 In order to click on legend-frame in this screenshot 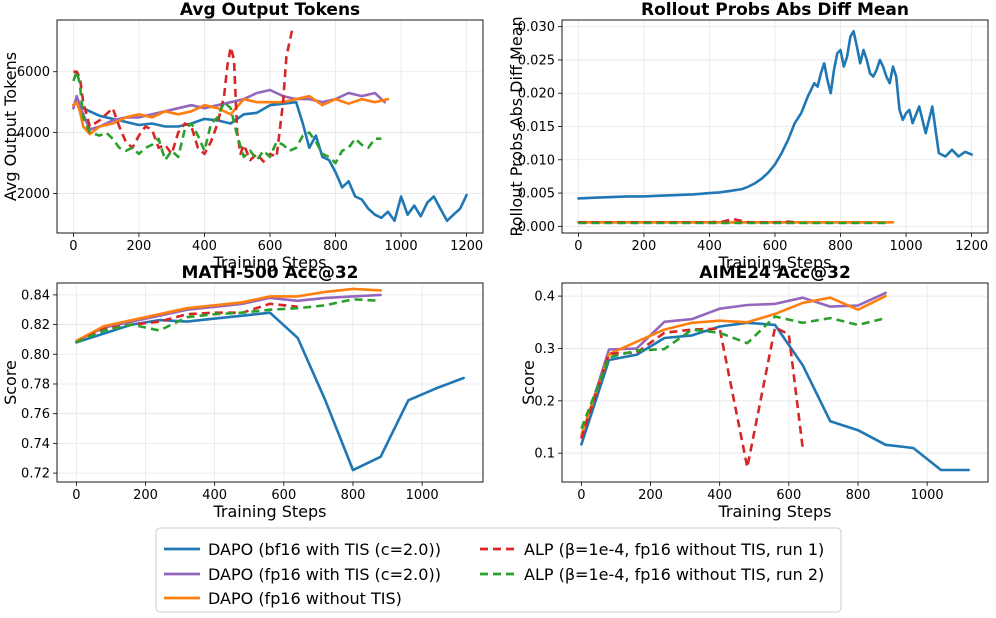, I will do `click(498, 570)`.